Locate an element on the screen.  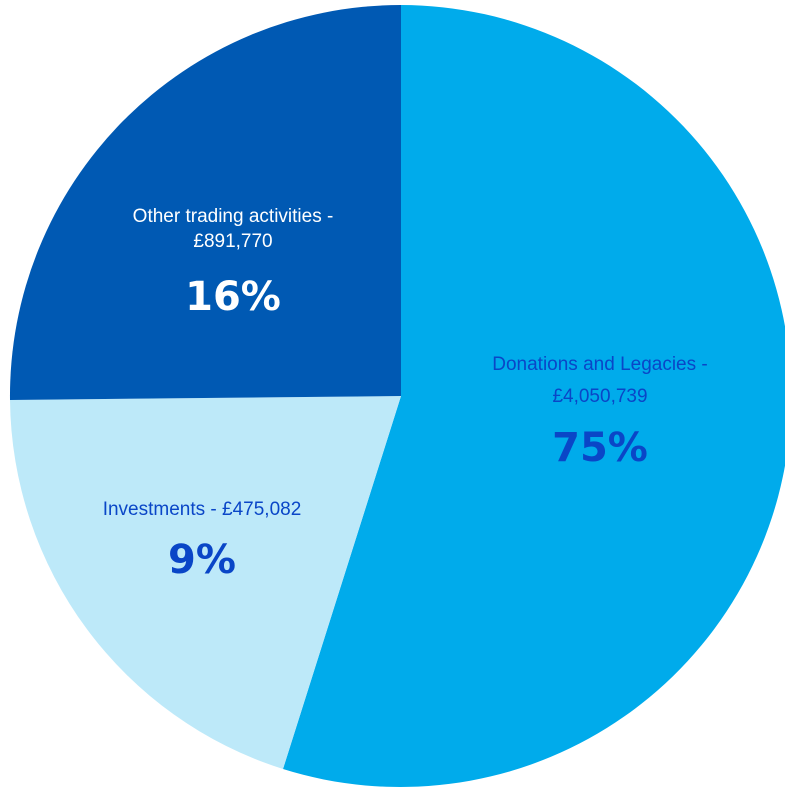
label-other-trading-activities-percent: 16% is located at coordinates (233, 297).